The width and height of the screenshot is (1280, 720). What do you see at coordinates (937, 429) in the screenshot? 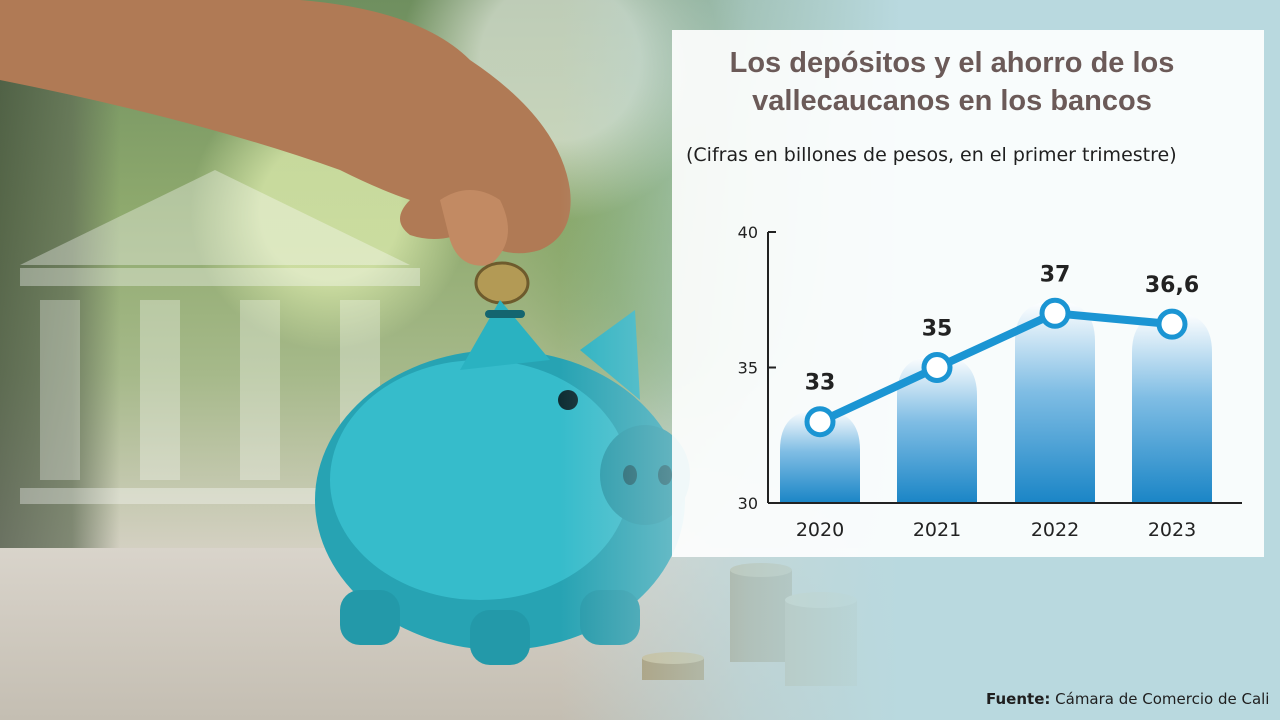
I see `bar-2021` at bounding box center [937, 429].